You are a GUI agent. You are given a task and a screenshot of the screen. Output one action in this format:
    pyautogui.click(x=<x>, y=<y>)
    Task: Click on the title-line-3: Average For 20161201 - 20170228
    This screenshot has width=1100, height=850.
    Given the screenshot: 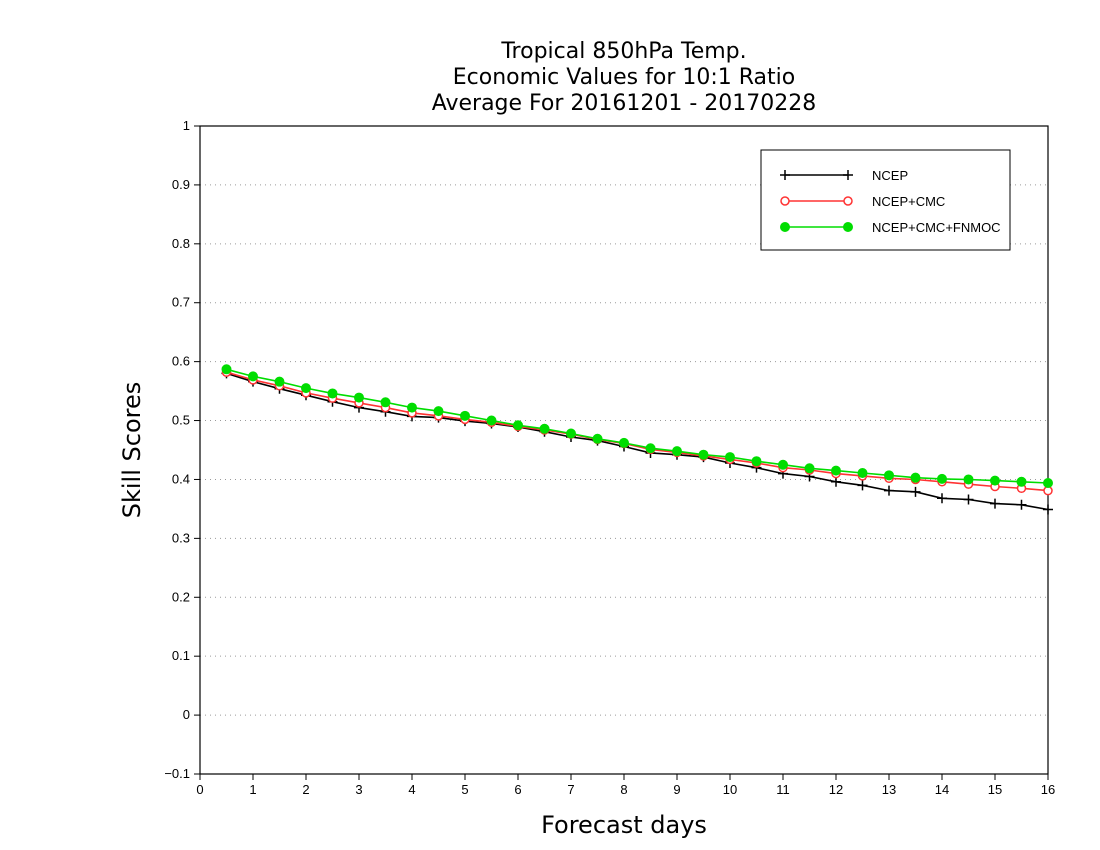 What is the action you would take?
    pyautogui.click(x=624, y=103)
    